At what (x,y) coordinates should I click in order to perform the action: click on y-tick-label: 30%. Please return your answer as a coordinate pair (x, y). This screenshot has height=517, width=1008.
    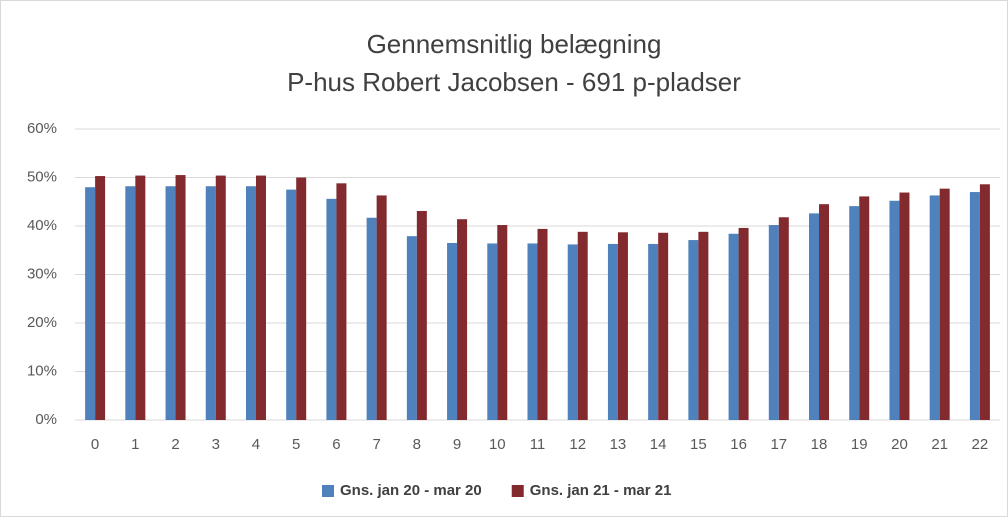
    Looking at the image, I should click on (42, 273).